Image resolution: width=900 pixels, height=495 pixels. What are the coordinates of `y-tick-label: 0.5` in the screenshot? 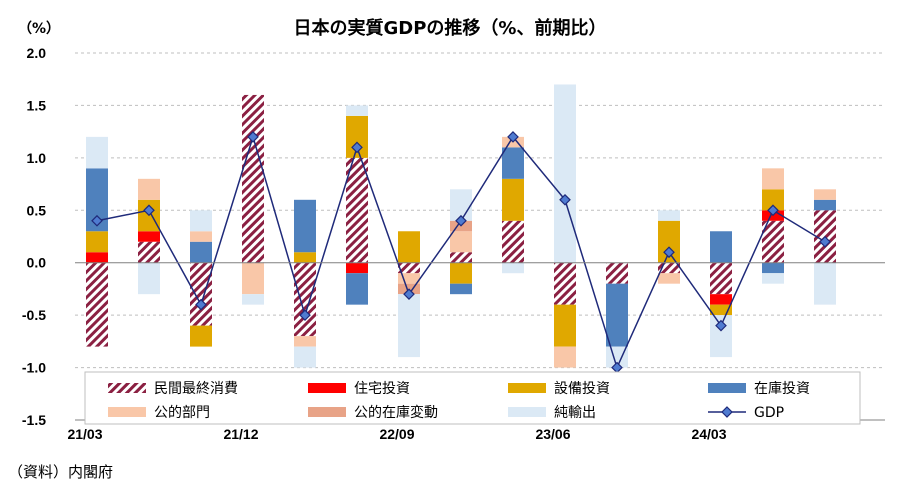 It's located at (37, 210).